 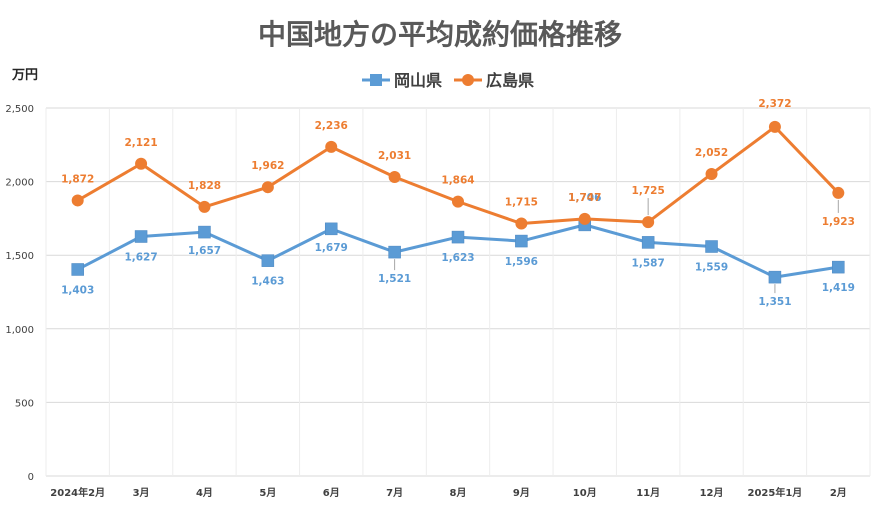 I want to click on x-tick-label: 5月, so click(x=267, y=493).